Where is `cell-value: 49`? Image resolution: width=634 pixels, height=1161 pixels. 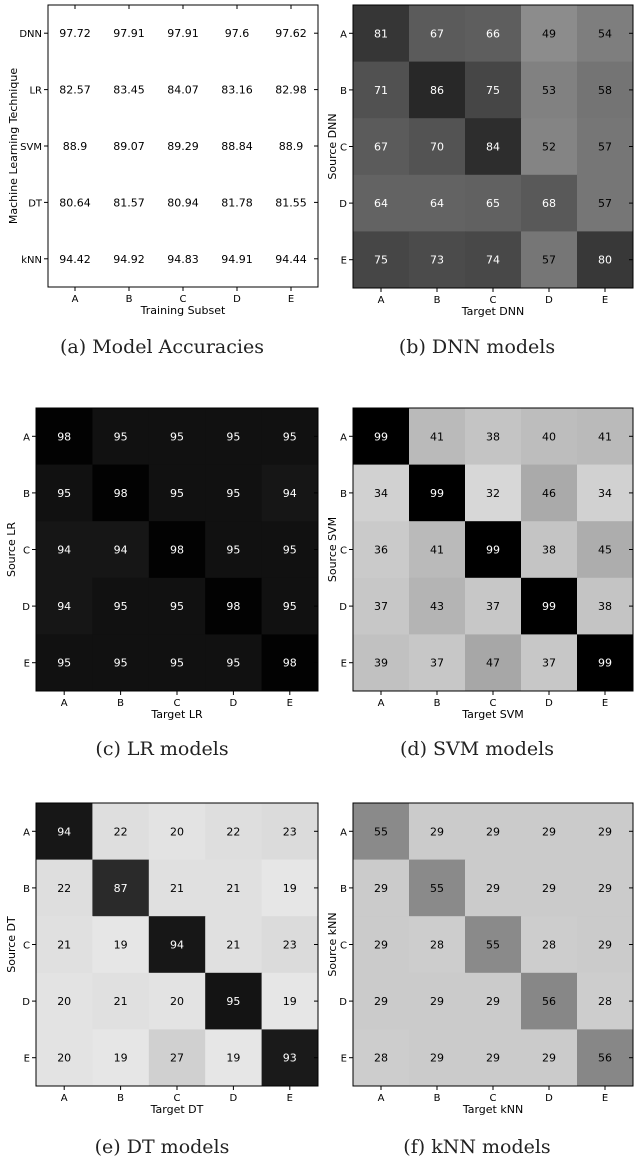 cell-value: 49 is located at coordinates (549, 33).